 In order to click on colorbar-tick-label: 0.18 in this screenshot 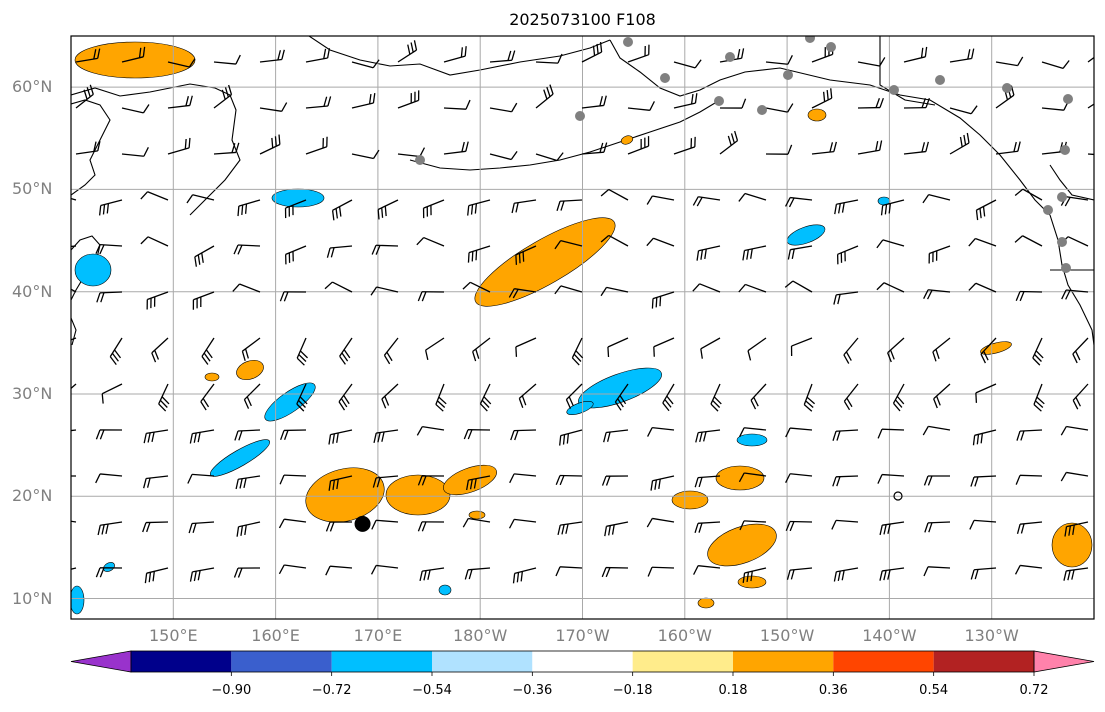, I will do `click(733, 690)`.